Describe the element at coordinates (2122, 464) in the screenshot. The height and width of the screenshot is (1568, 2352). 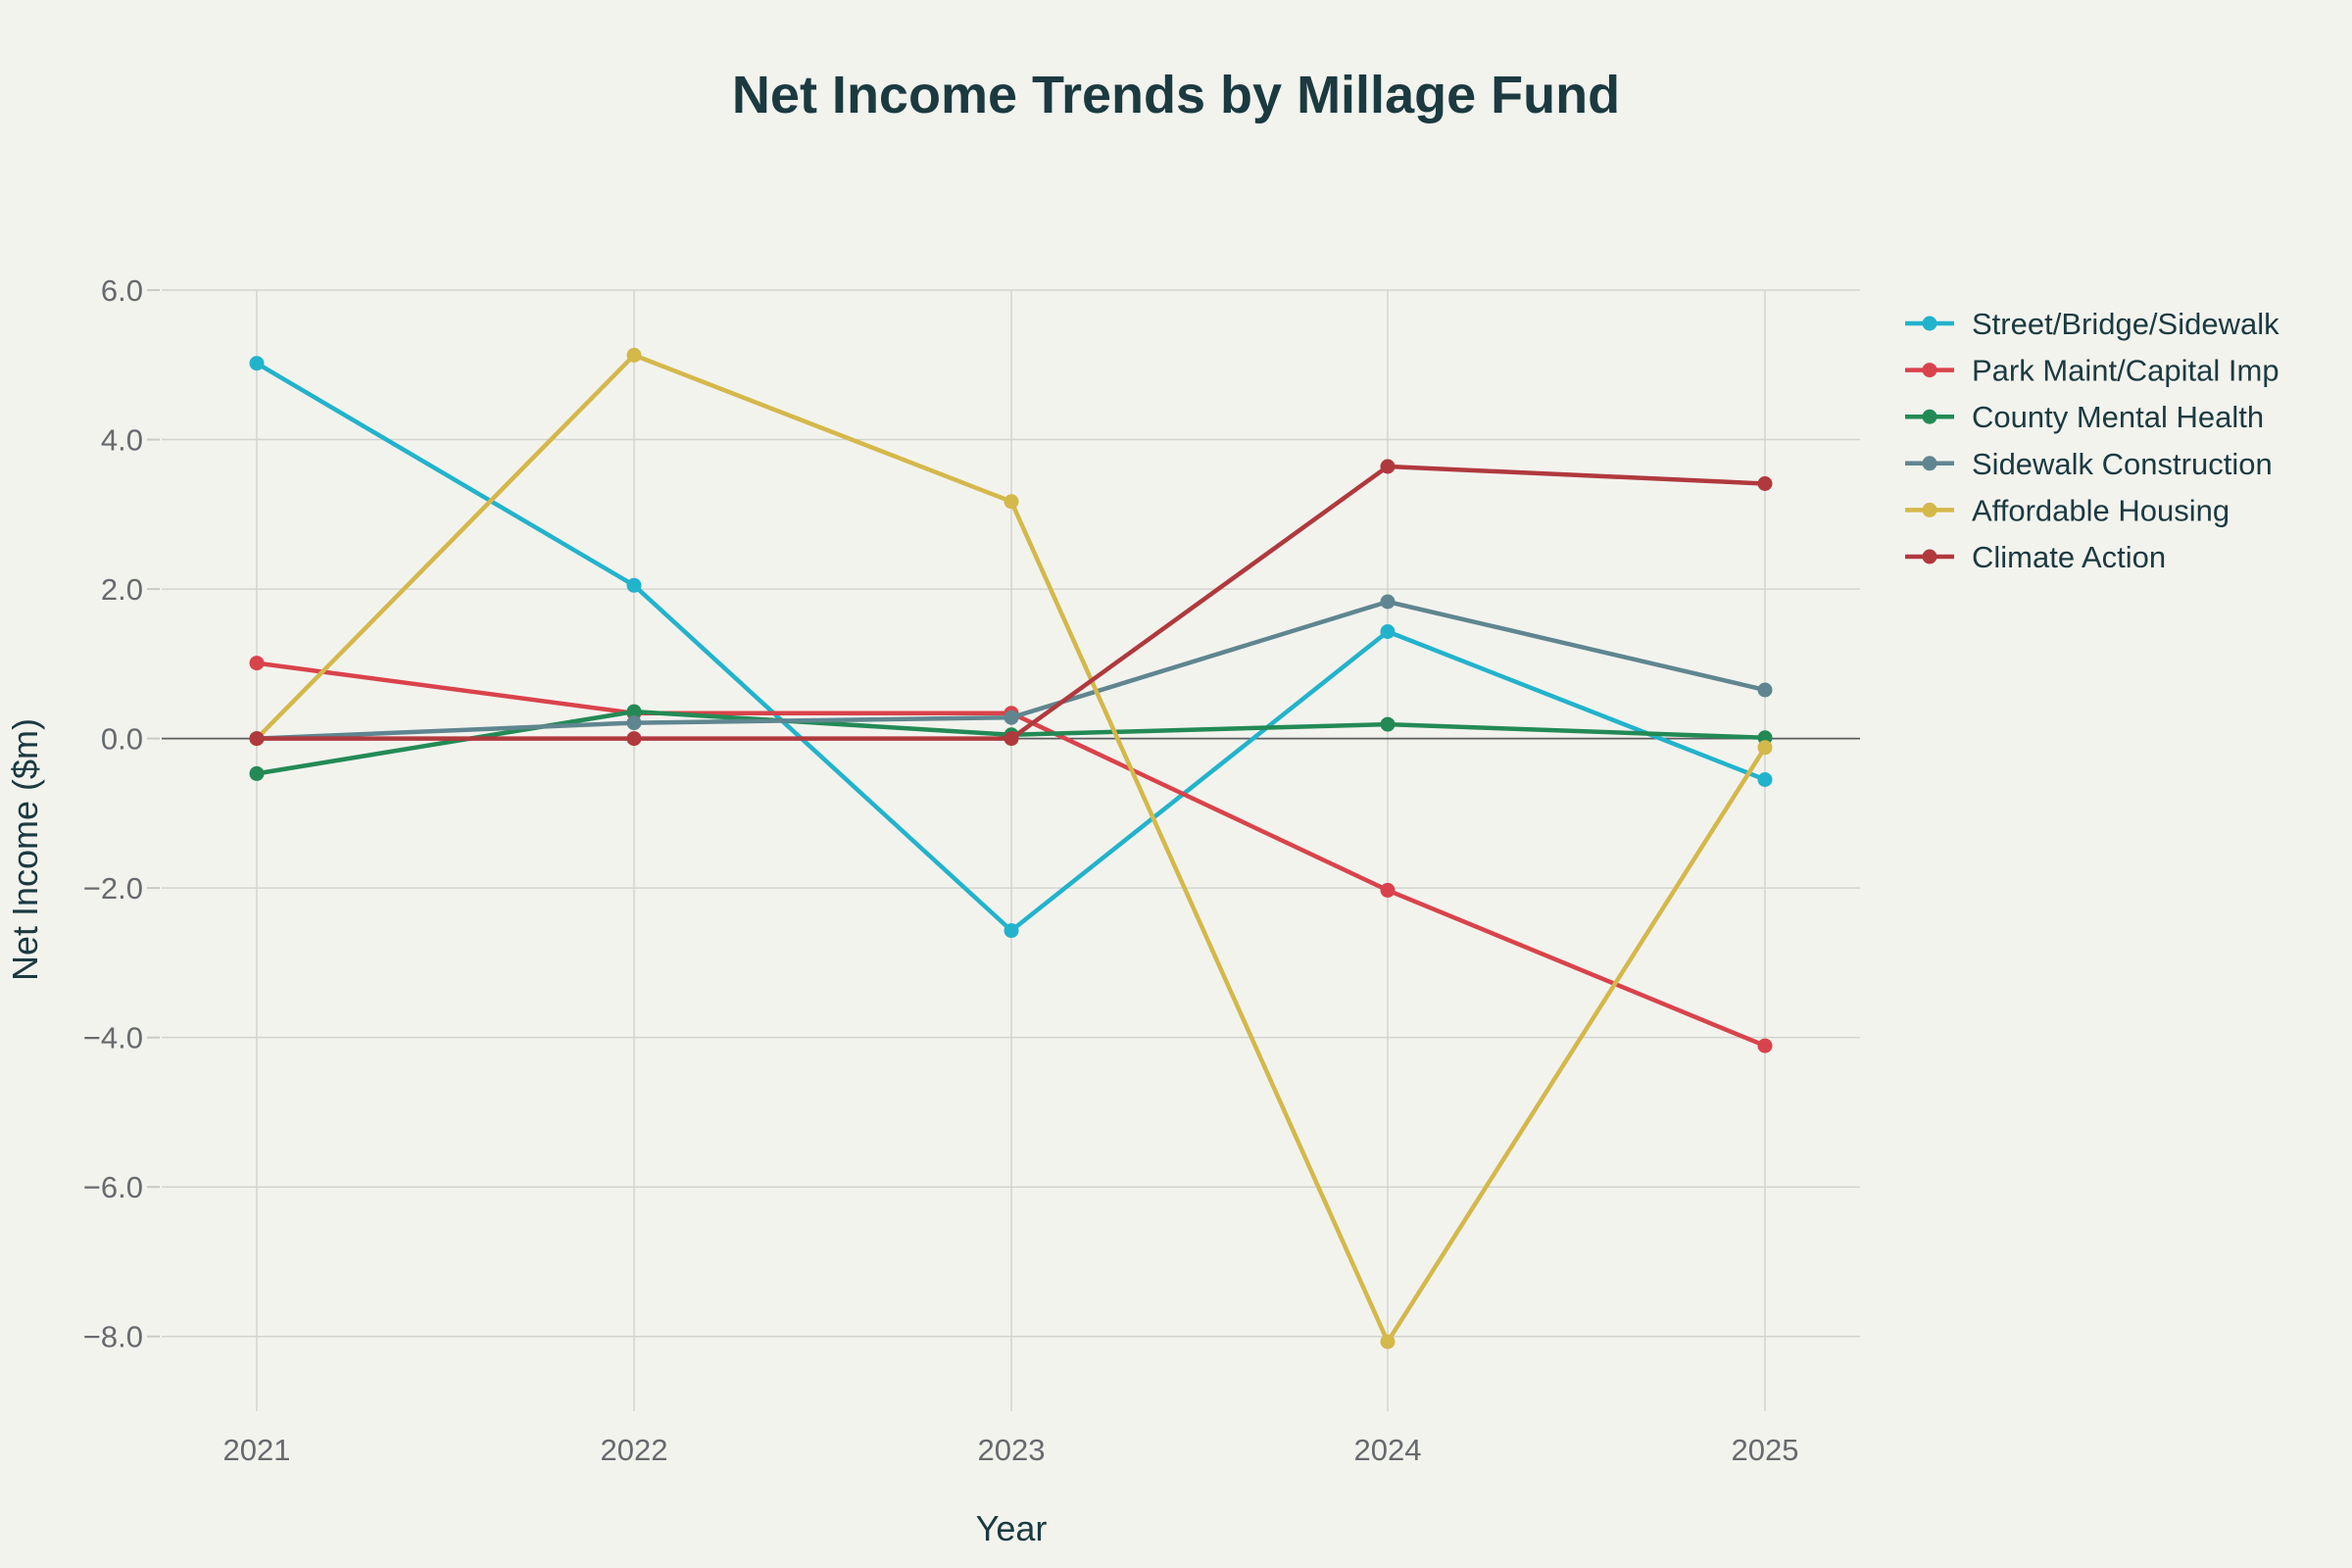
I see `legend-label: Sidewalk Construction` at that location.